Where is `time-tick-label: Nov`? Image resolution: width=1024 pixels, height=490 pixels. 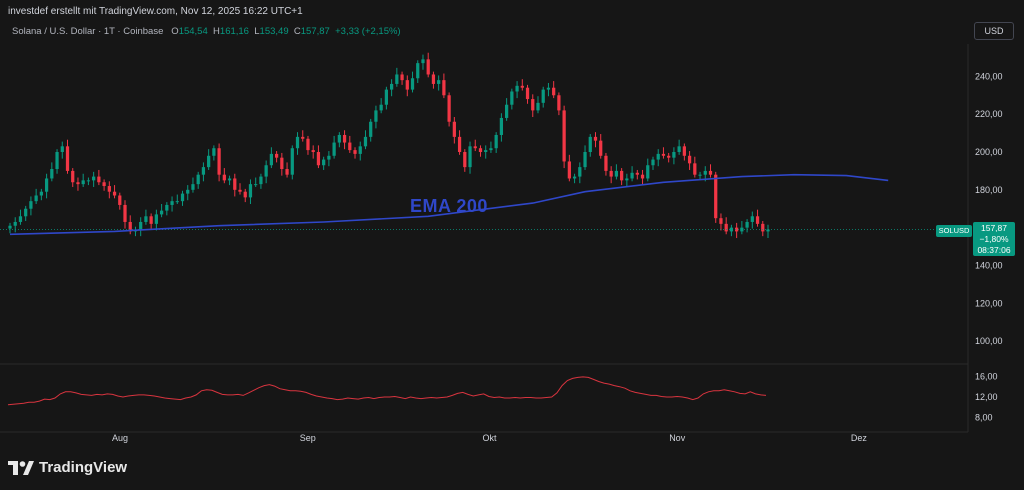
time-tick-label: Nov is located at coordinates (677, 438).